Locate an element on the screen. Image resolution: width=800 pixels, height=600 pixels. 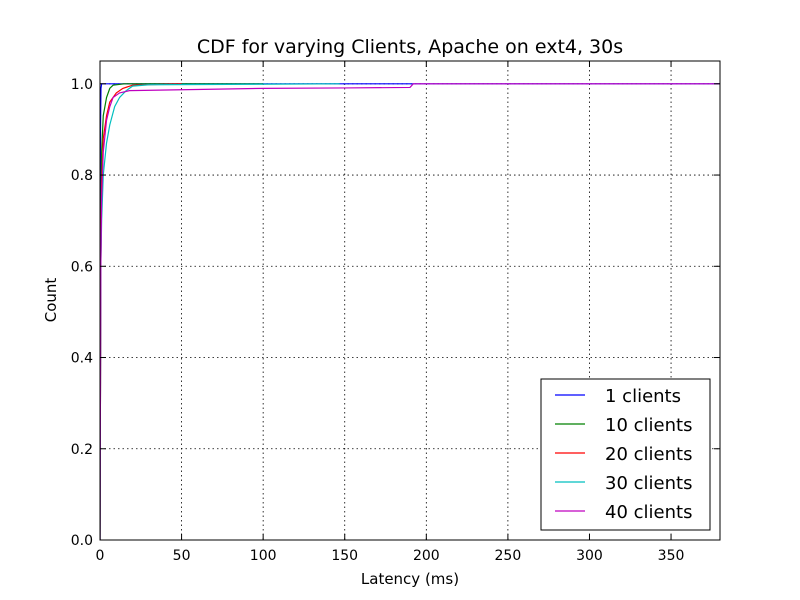
x-tick-label: 350 is located at coordinates (671, 556).